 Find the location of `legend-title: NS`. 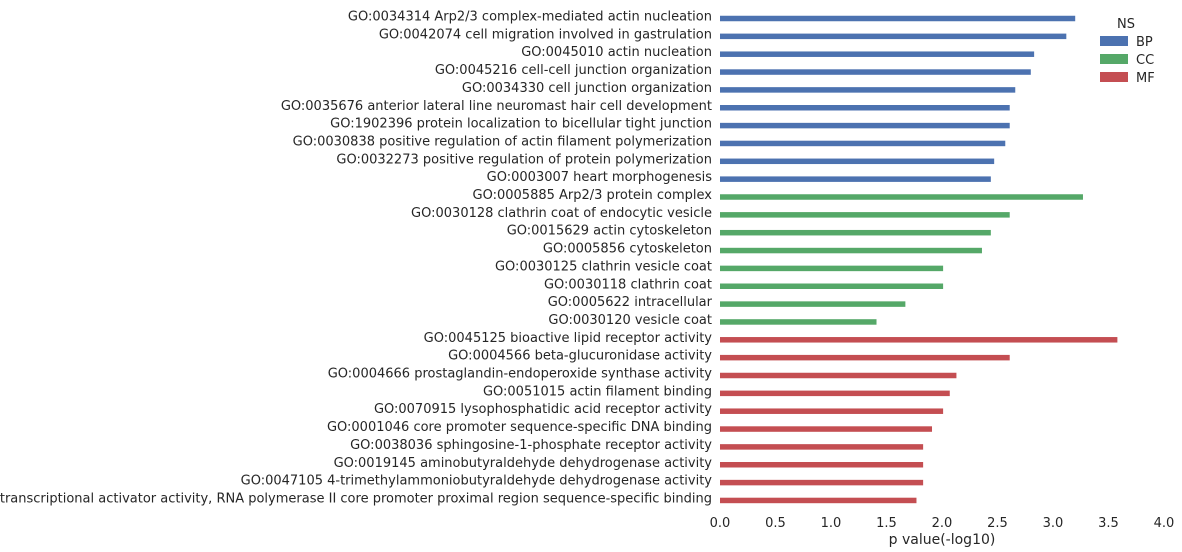

legend-title: NS is located at coordinates (1126, 24).